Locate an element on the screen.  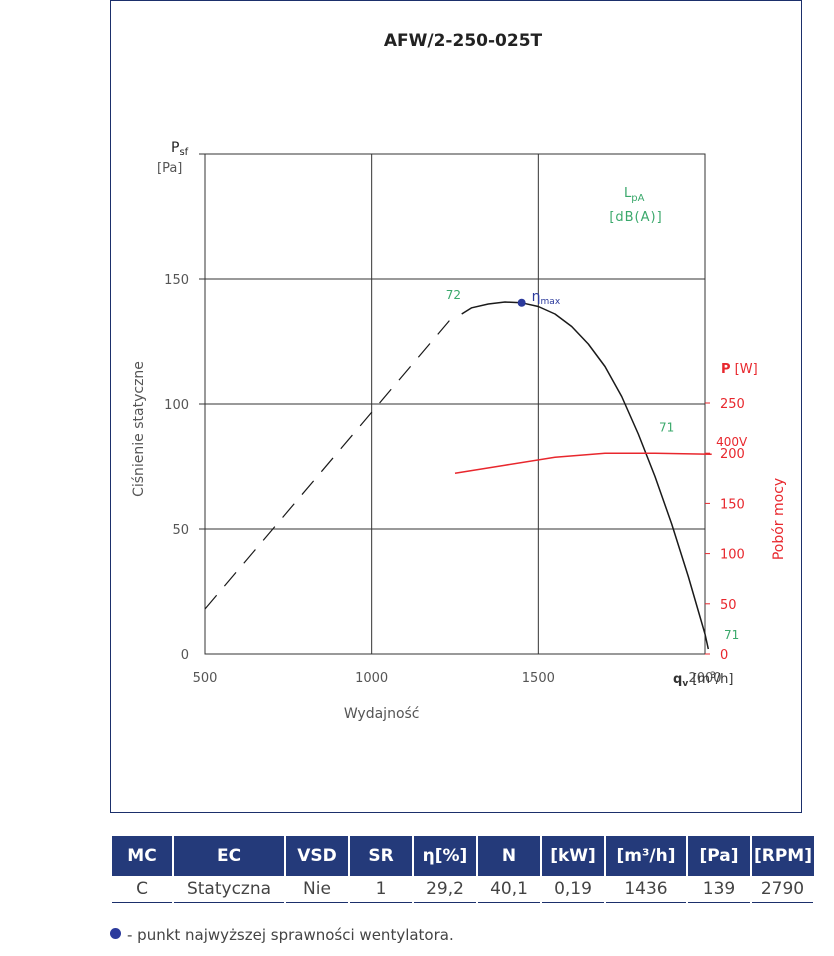
y2-tick-label-100: 100 is located at coordinates (732, 555).